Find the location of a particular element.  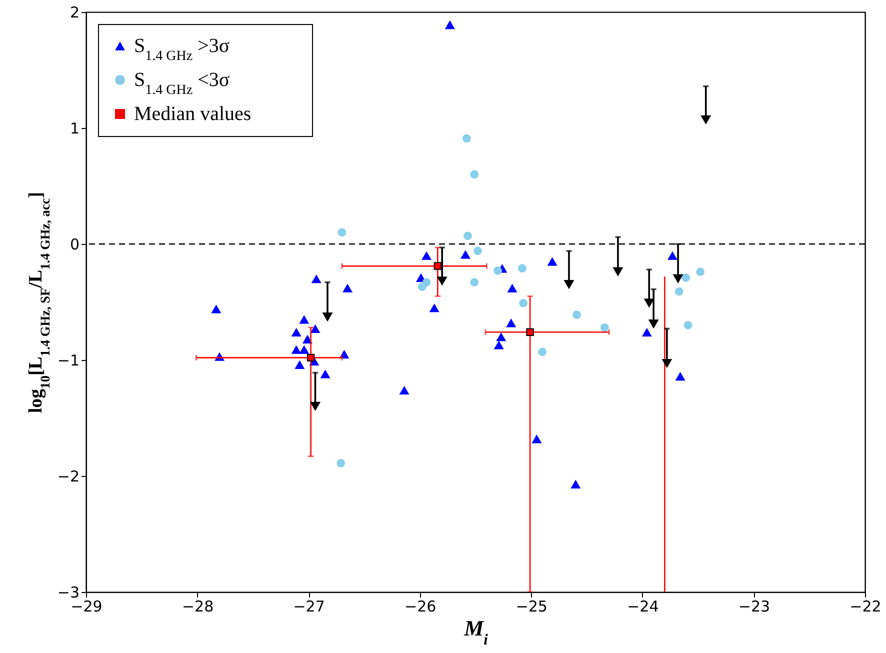

x-tick-label: −26 is located at coordinates (420, 607).